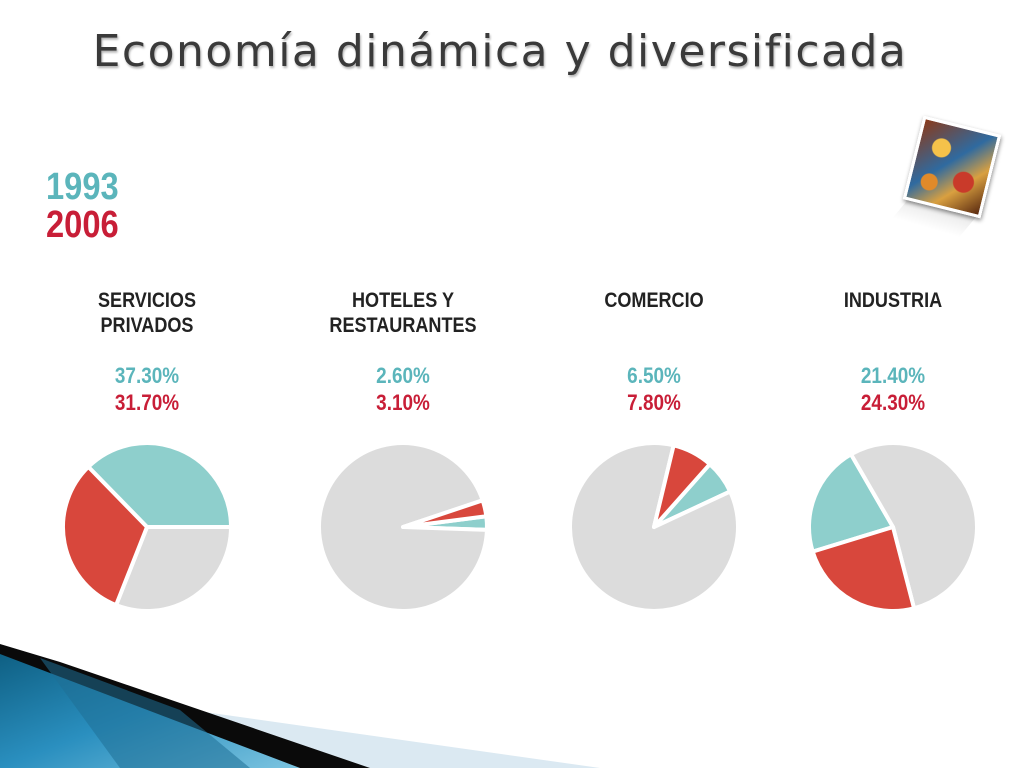 This screenshot has height=768, width=1024. Describe the element at coordinates (403, 402) in the screenshot. I see `value-2006: 3.10%` at that location.